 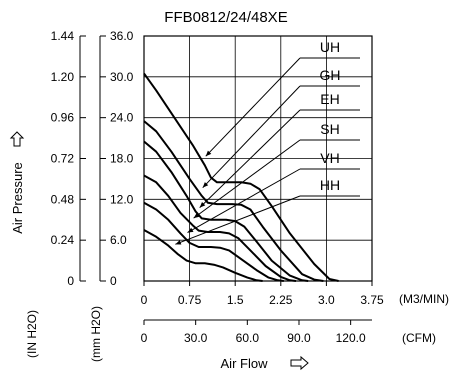 I want to click on x-cmm-tick-label: 1.5, so click(x=235, y=300).